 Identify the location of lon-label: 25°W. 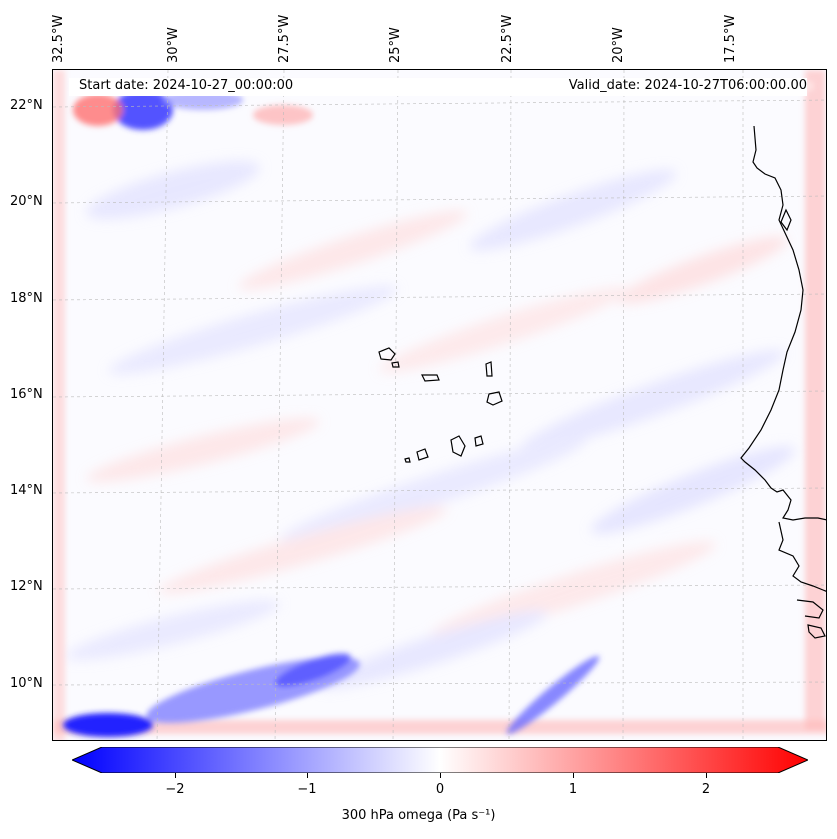
(395, 45).